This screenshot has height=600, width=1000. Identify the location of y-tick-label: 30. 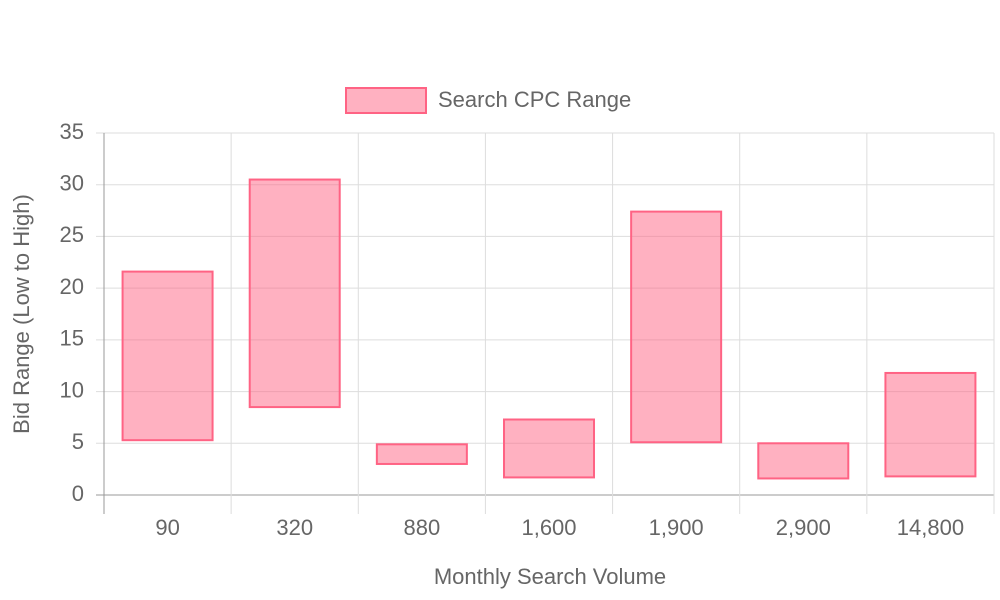
(72, 183).